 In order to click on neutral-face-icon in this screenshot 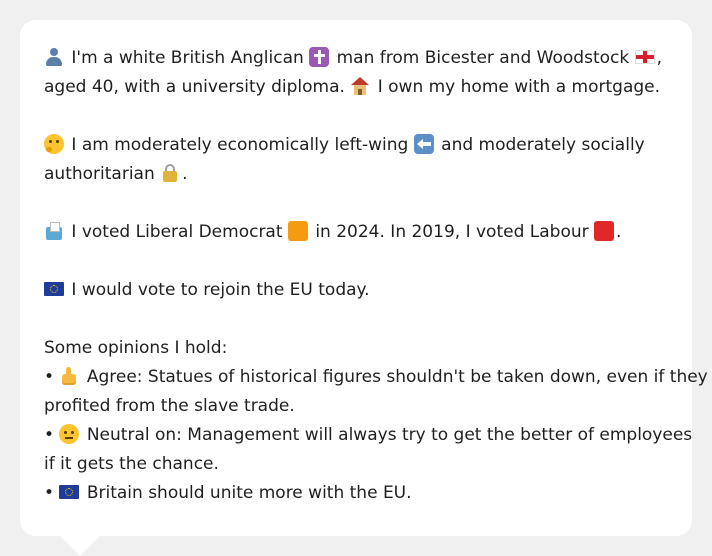, I will do `click(69, 434)`.